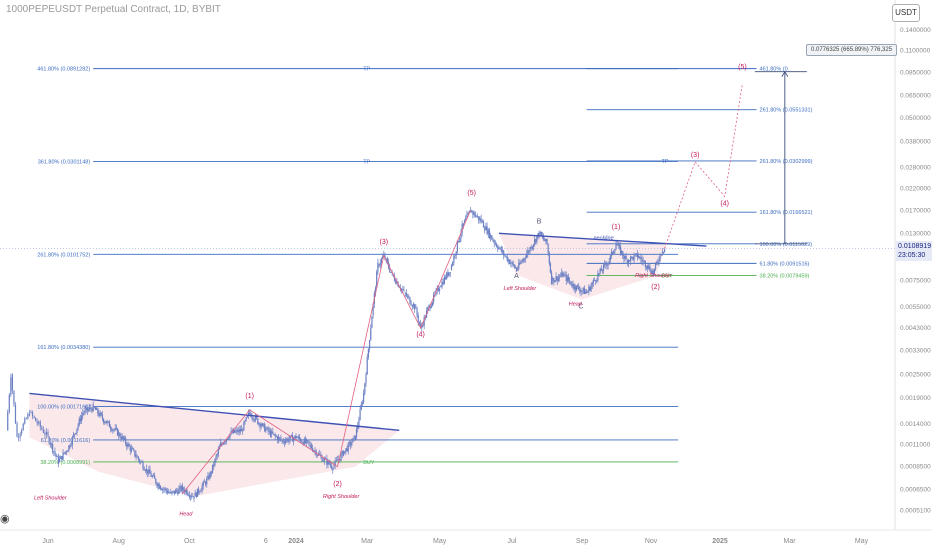  What do you see at coordinates (420, 334) in the screenshot?
I see `wave-label: (4)` at bounding box center [420, 334].